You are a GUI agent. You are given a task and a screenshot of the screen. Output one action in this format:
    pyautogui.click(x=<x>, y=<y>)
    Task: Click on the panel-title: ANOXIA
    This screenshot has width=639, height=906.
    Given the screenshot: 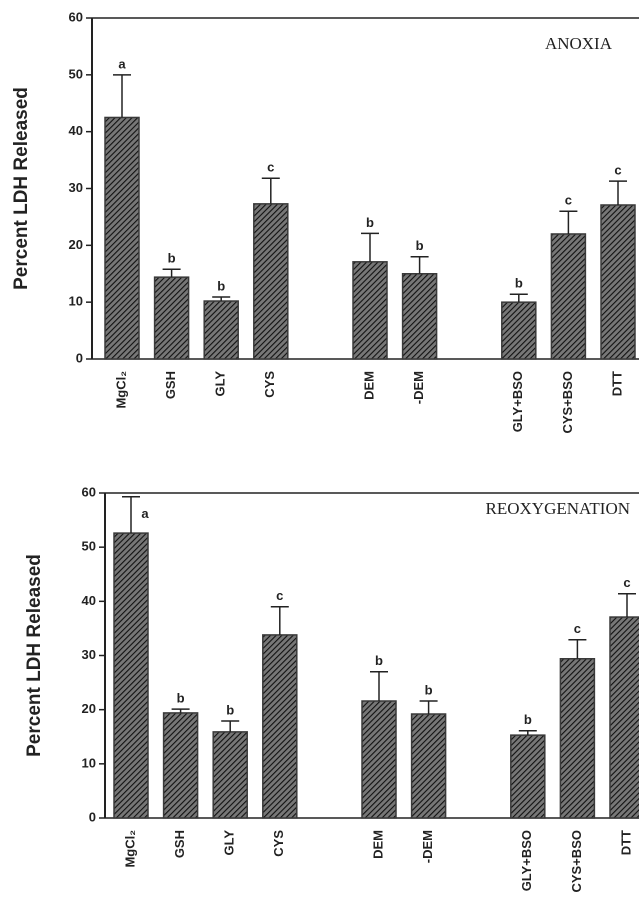 What is the action you would take?
    pyautogui.click(x=579, y=43)
    